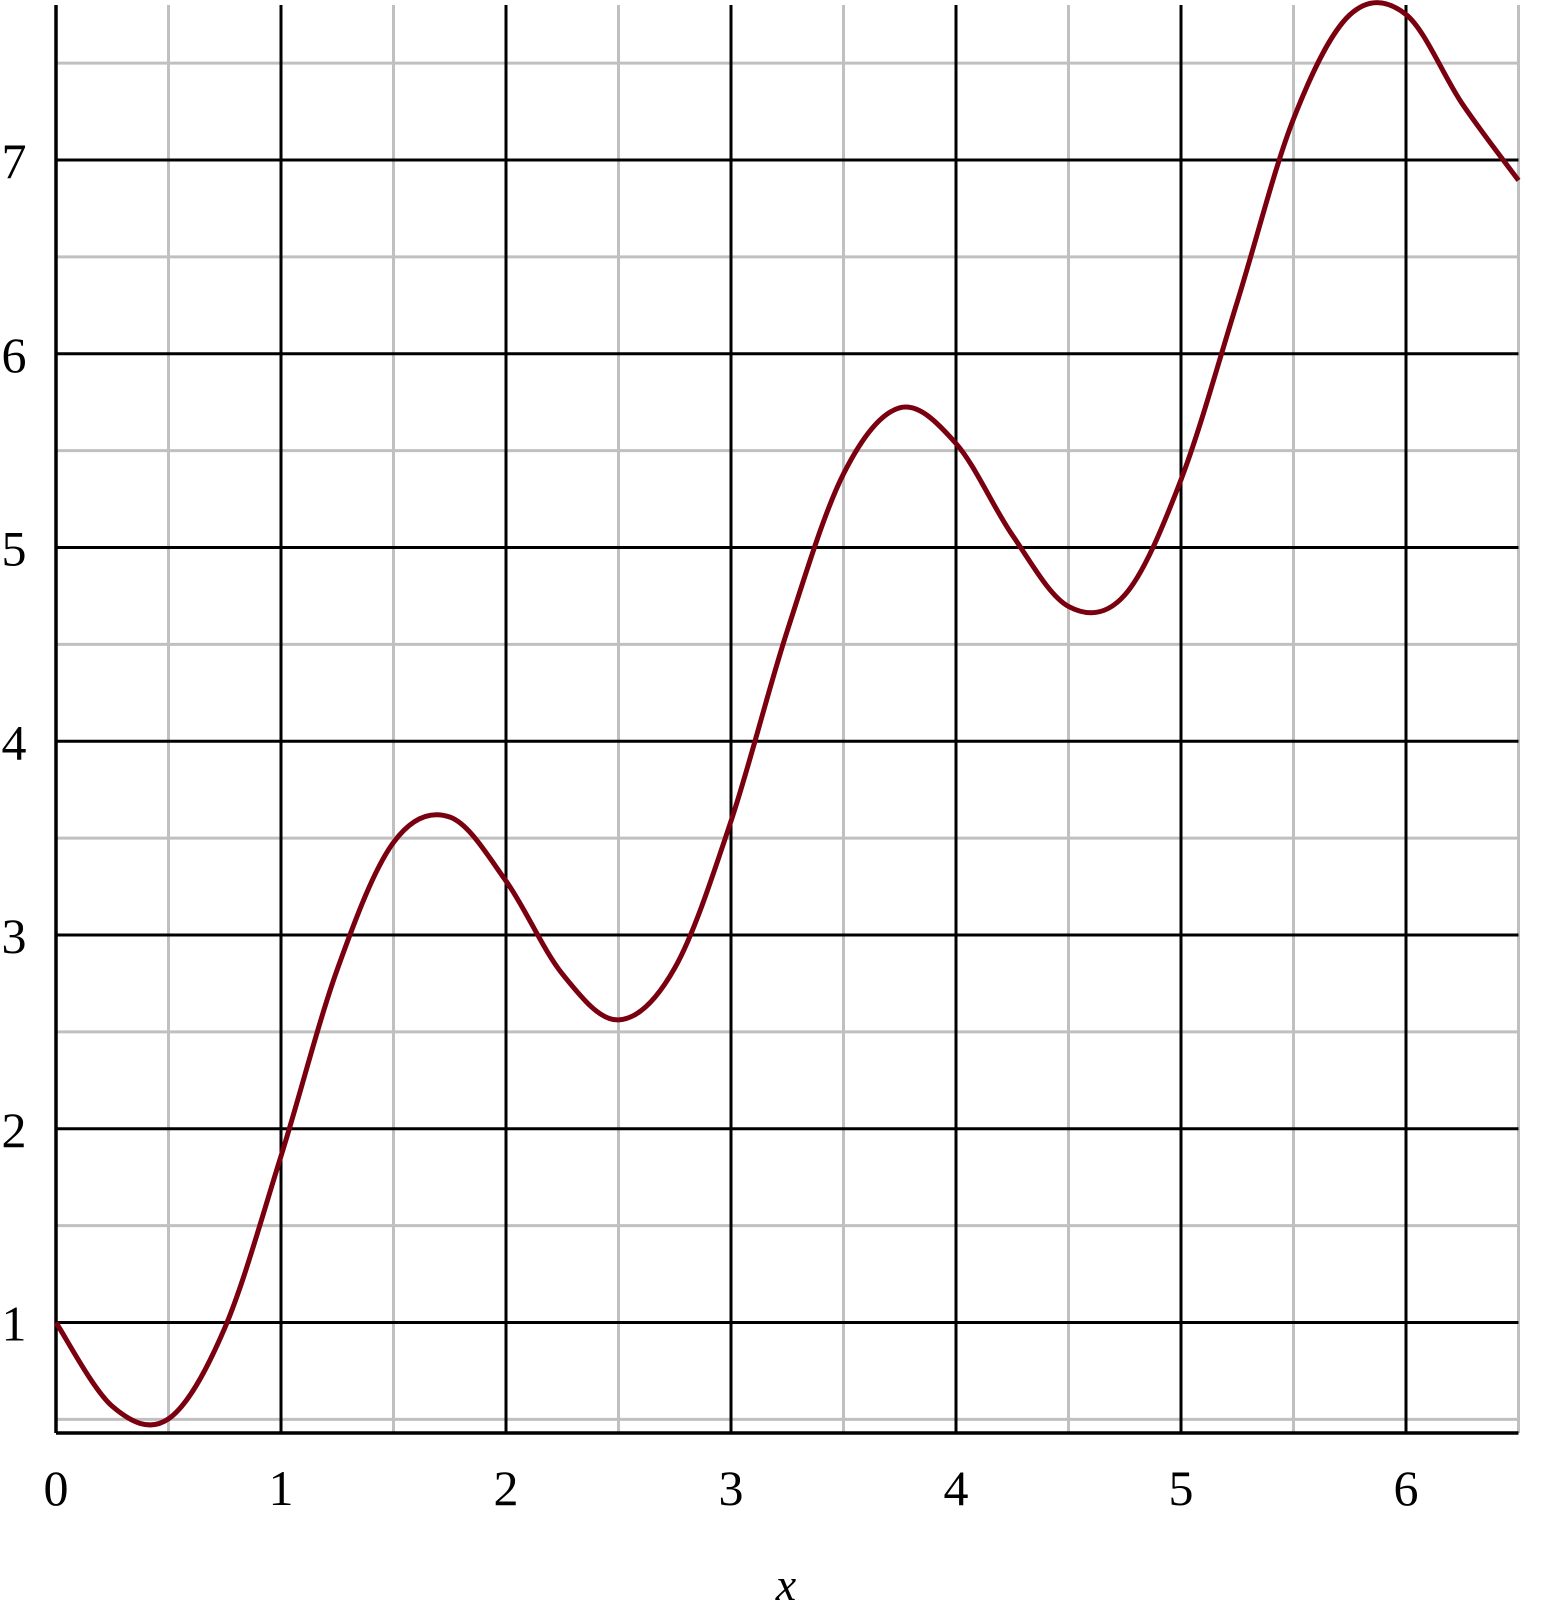  I want to click on x-tick-label: 1, so click(281, 1488).